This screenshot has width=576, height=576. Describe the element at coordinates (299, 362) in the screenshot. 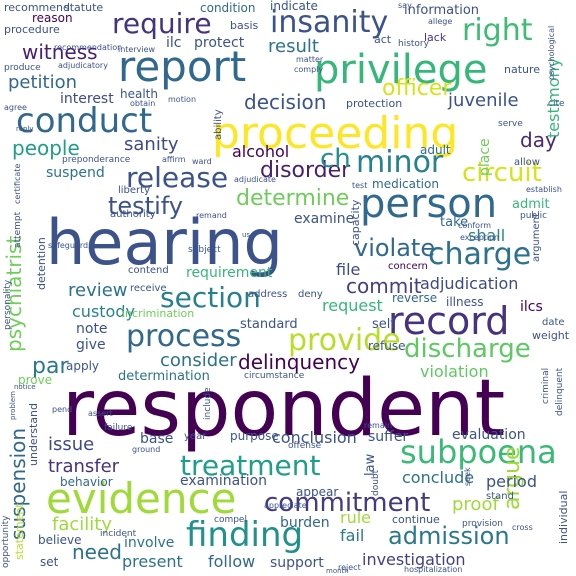

I see `word-delinquency: delinquency` at that location.